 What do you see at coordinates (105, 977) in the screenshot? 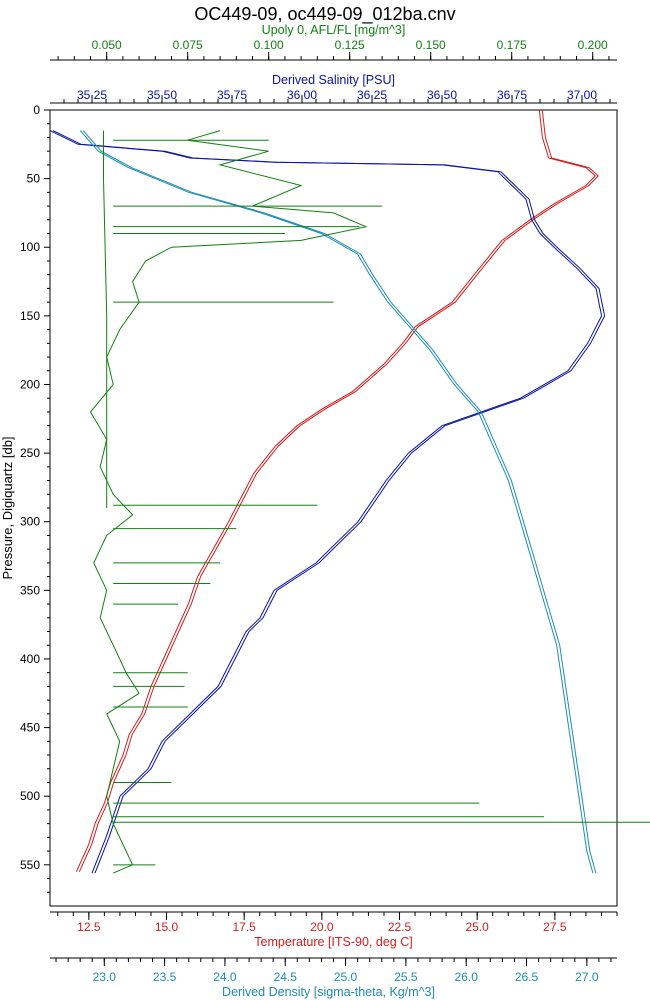
I see `density-tick-label: 23.0` at bounding box center [105, 977].